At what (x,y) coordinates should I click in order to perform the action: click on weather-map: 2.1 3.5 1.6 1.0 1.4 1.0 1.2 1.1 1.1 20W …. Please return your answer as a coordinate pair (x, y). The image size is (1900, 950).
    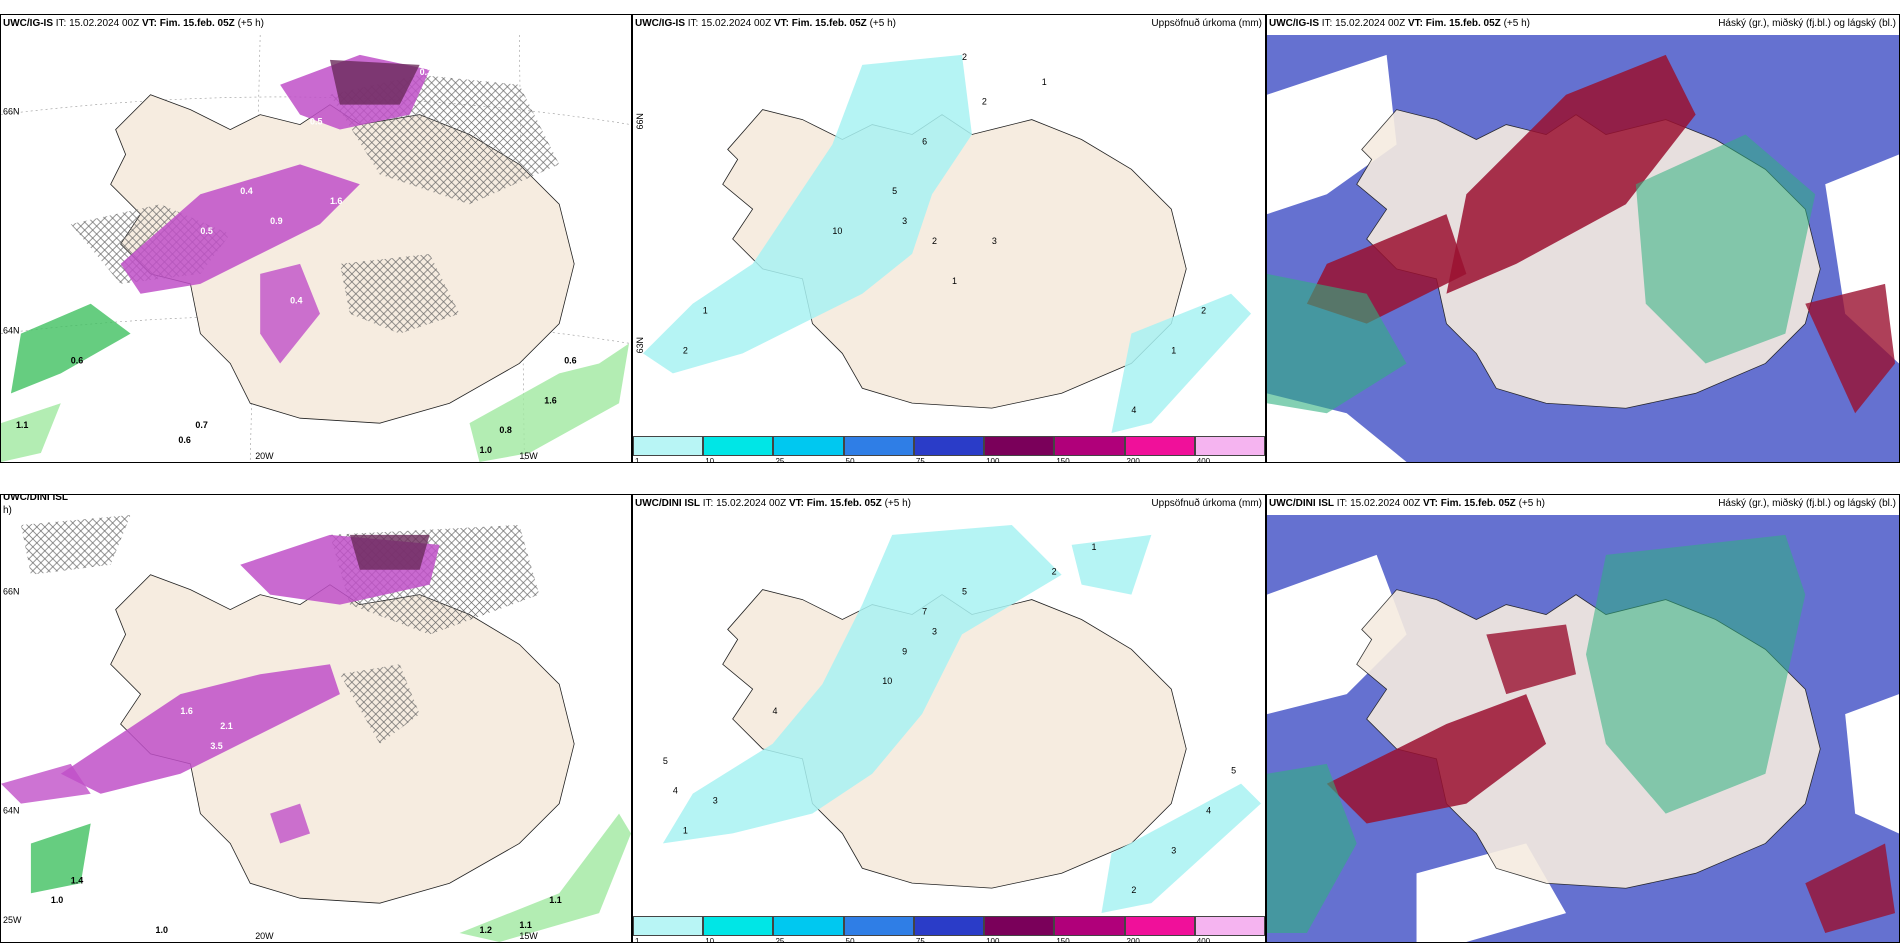
    Looking at the image, I should click on (316, 728).